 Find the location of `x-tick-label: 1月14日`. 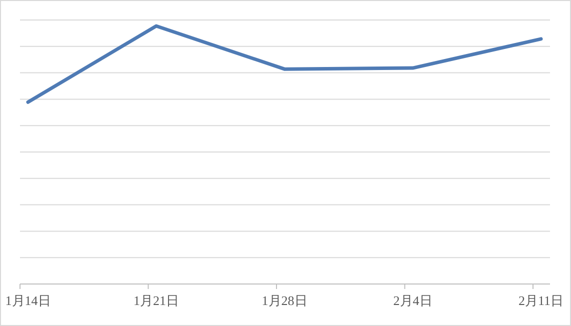

x-tick-label: 1月14日 is located at coordinates (28, 300).